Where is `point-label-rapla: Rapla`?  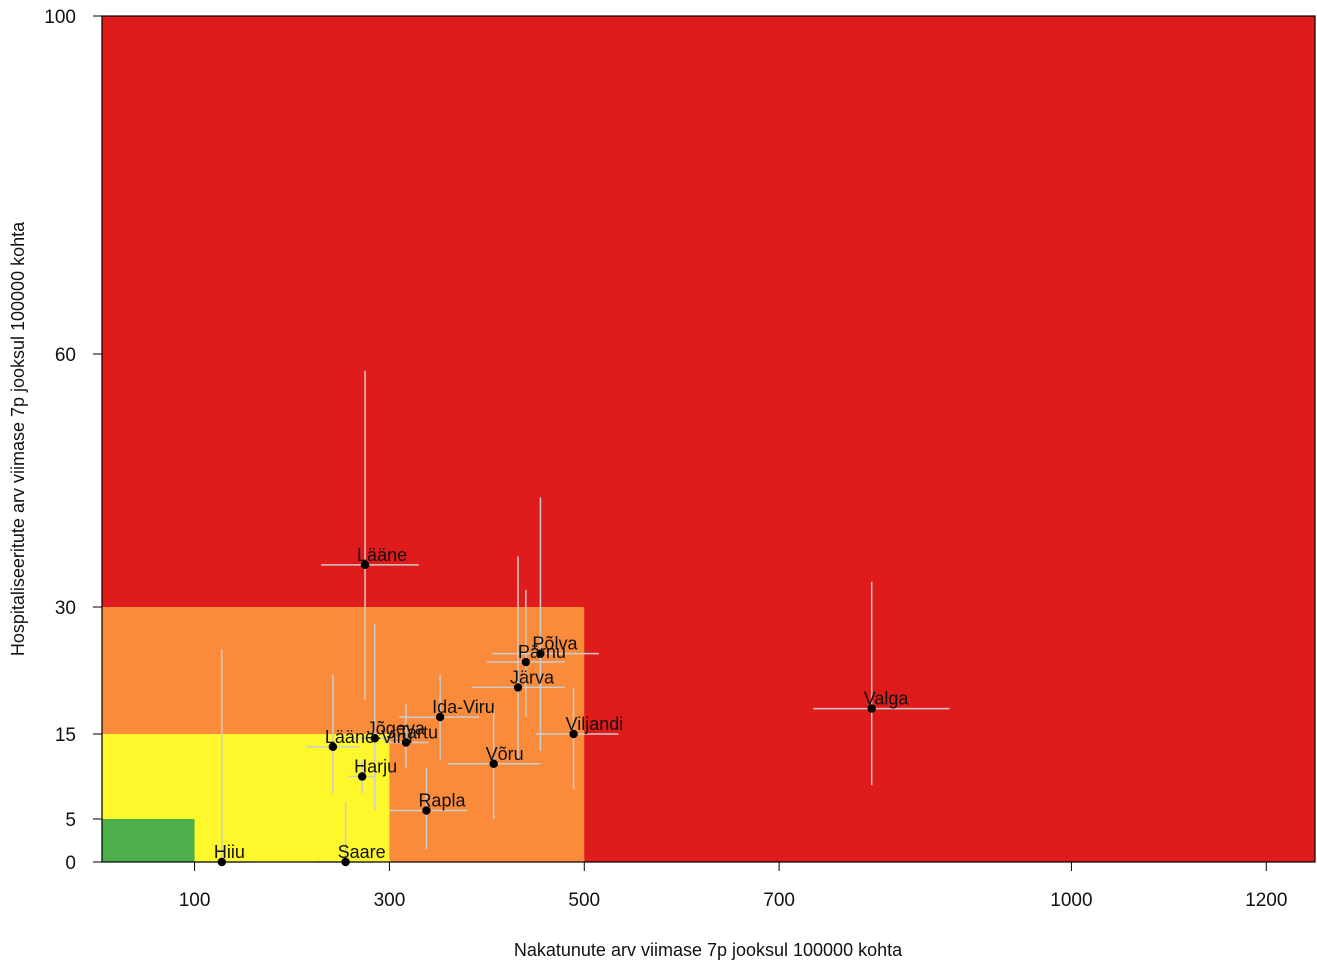
point-label-rapla: Rapla is located at coordinates (442, 801).